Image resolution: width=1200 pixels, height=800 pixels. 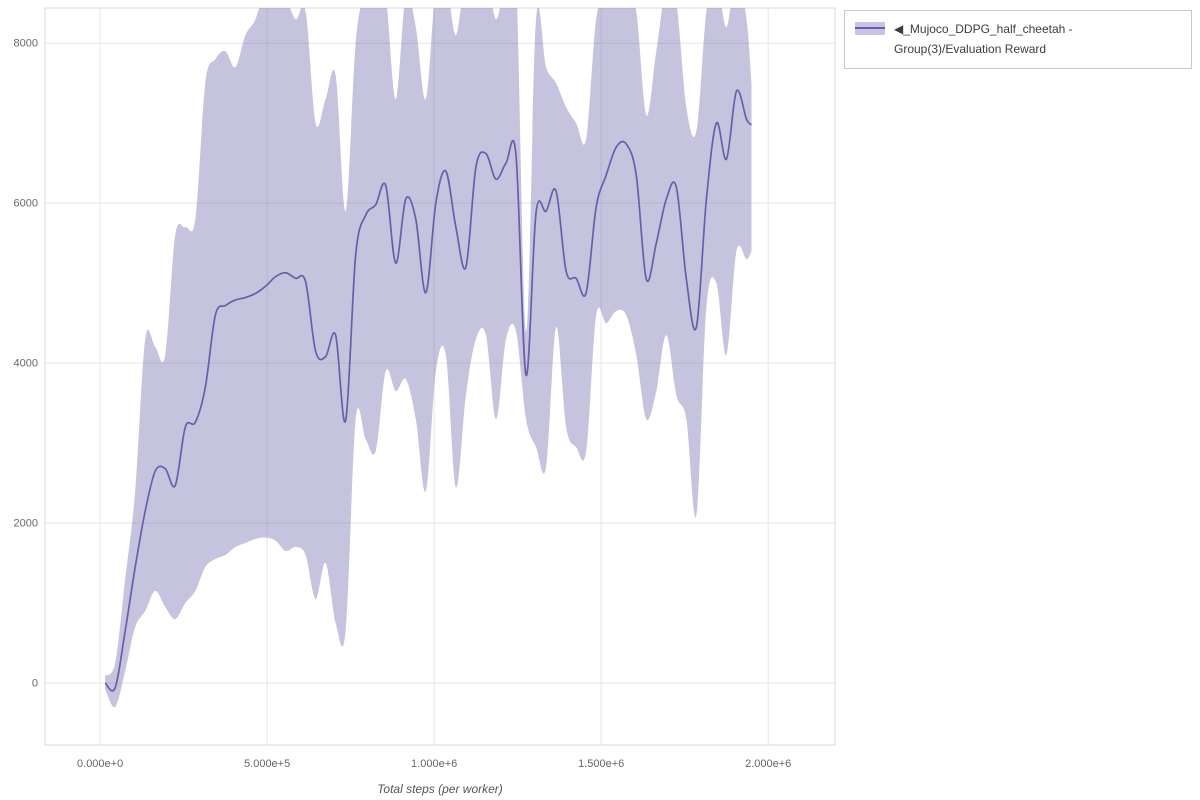 I want to click on y-tick-label: 2000, so click(x=26, y=524).